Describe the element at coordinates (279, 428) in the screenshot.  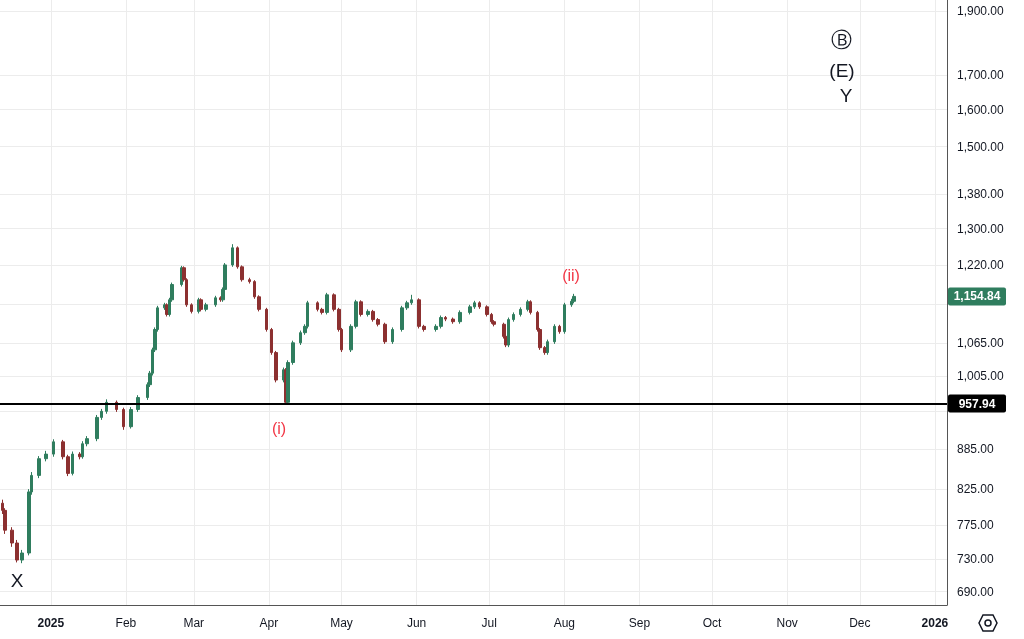
I see `annotation: (i)` at that location.